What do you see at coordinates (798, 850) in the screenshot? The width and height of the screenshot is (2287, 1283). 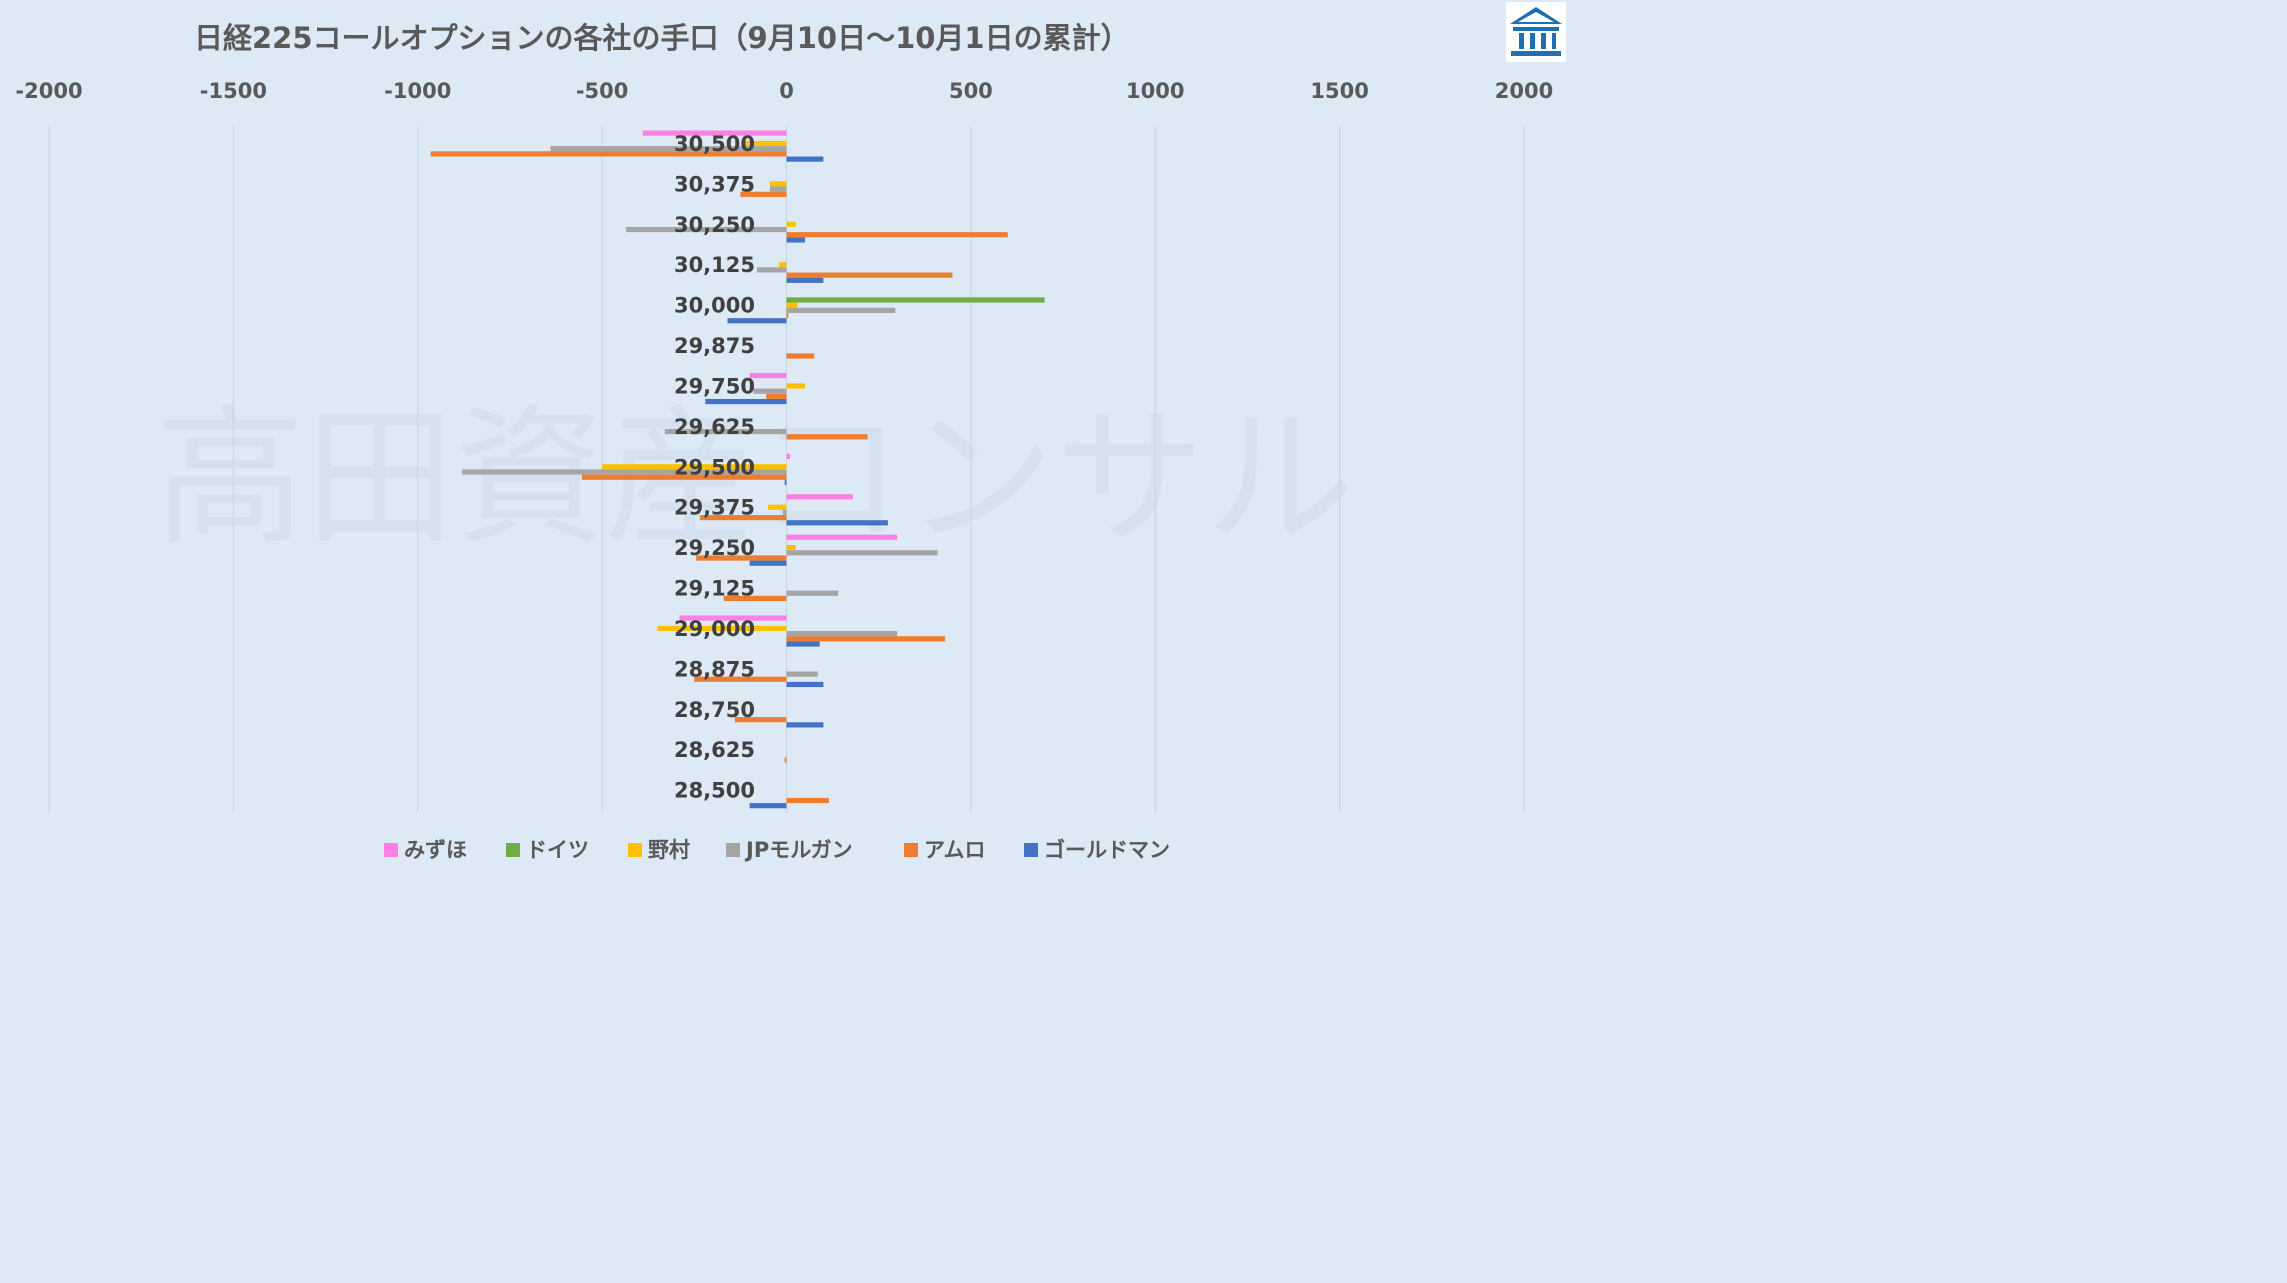 I see `legend-label: JPモルガン` at bounding box center [798, 850].